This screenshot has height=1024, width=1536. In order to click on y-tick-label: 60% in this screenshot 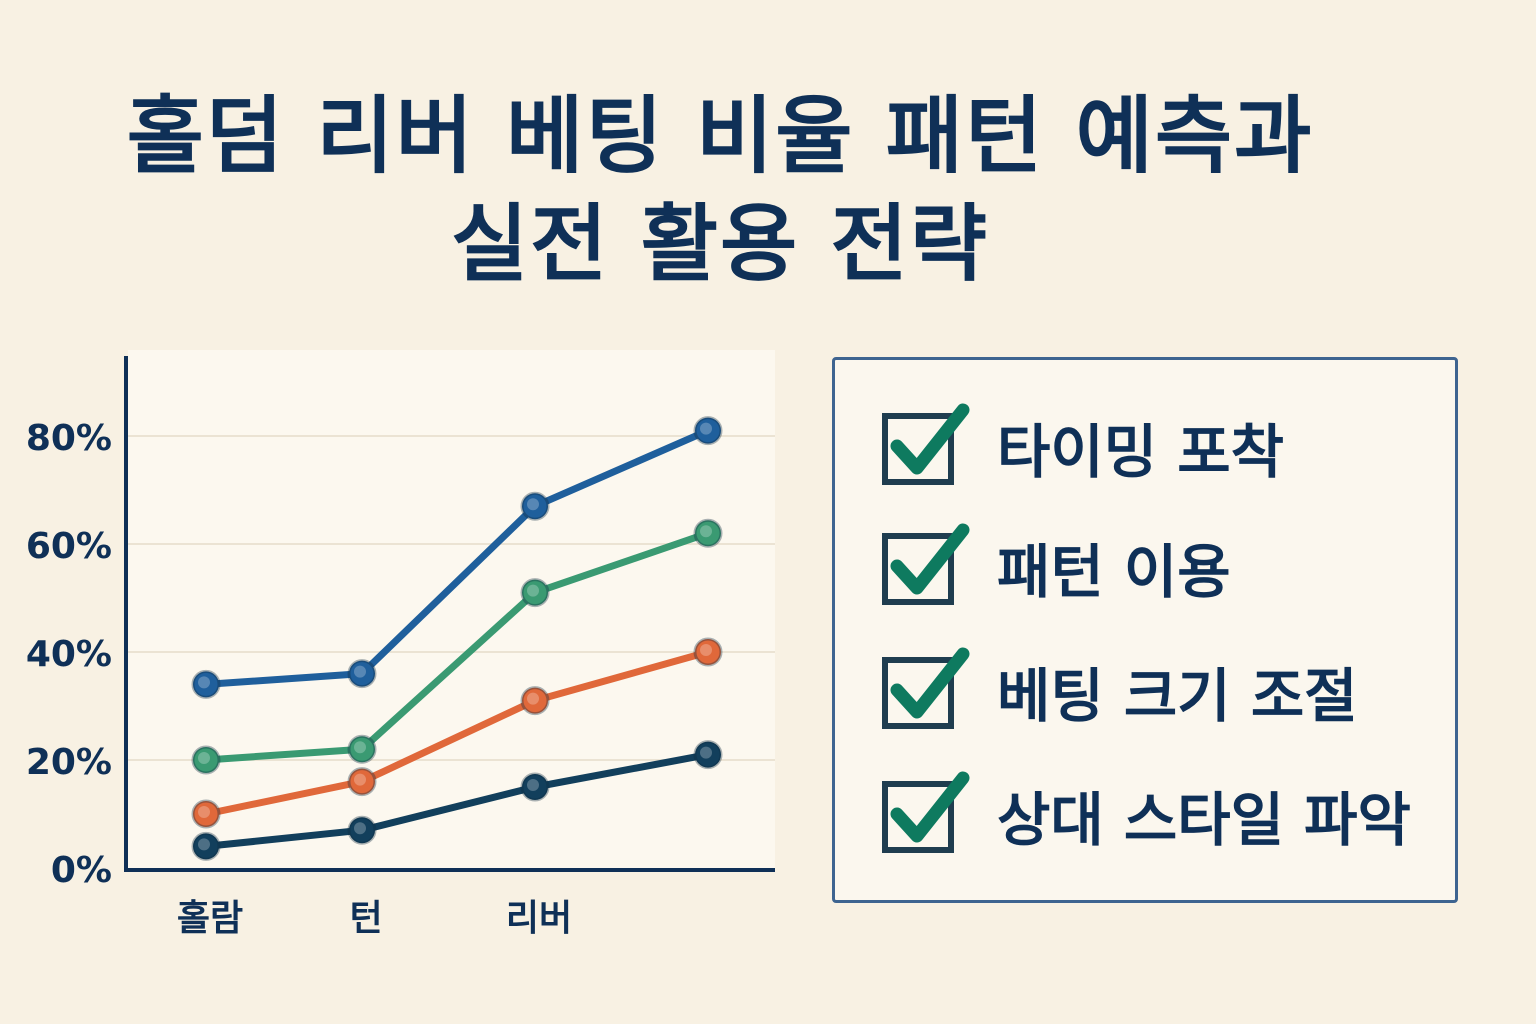, I will do `click(69, 546)`.